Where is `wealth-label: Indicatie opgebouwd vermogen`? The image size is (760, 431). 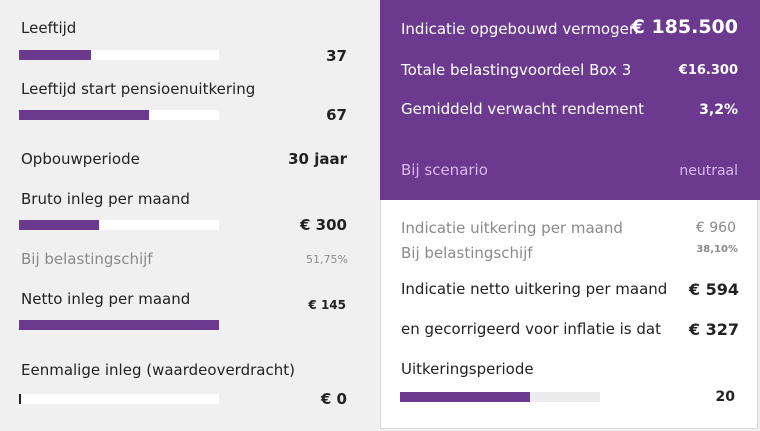
wealth-label: Indicatie opgebouwd vermogen is located at coordinates (520, 29).